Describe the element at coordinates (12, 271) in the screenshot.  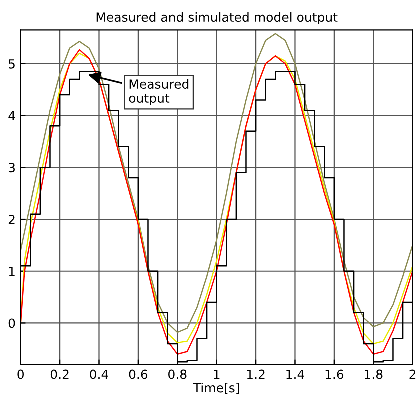
I see `y-tick-label: 1` at that location.